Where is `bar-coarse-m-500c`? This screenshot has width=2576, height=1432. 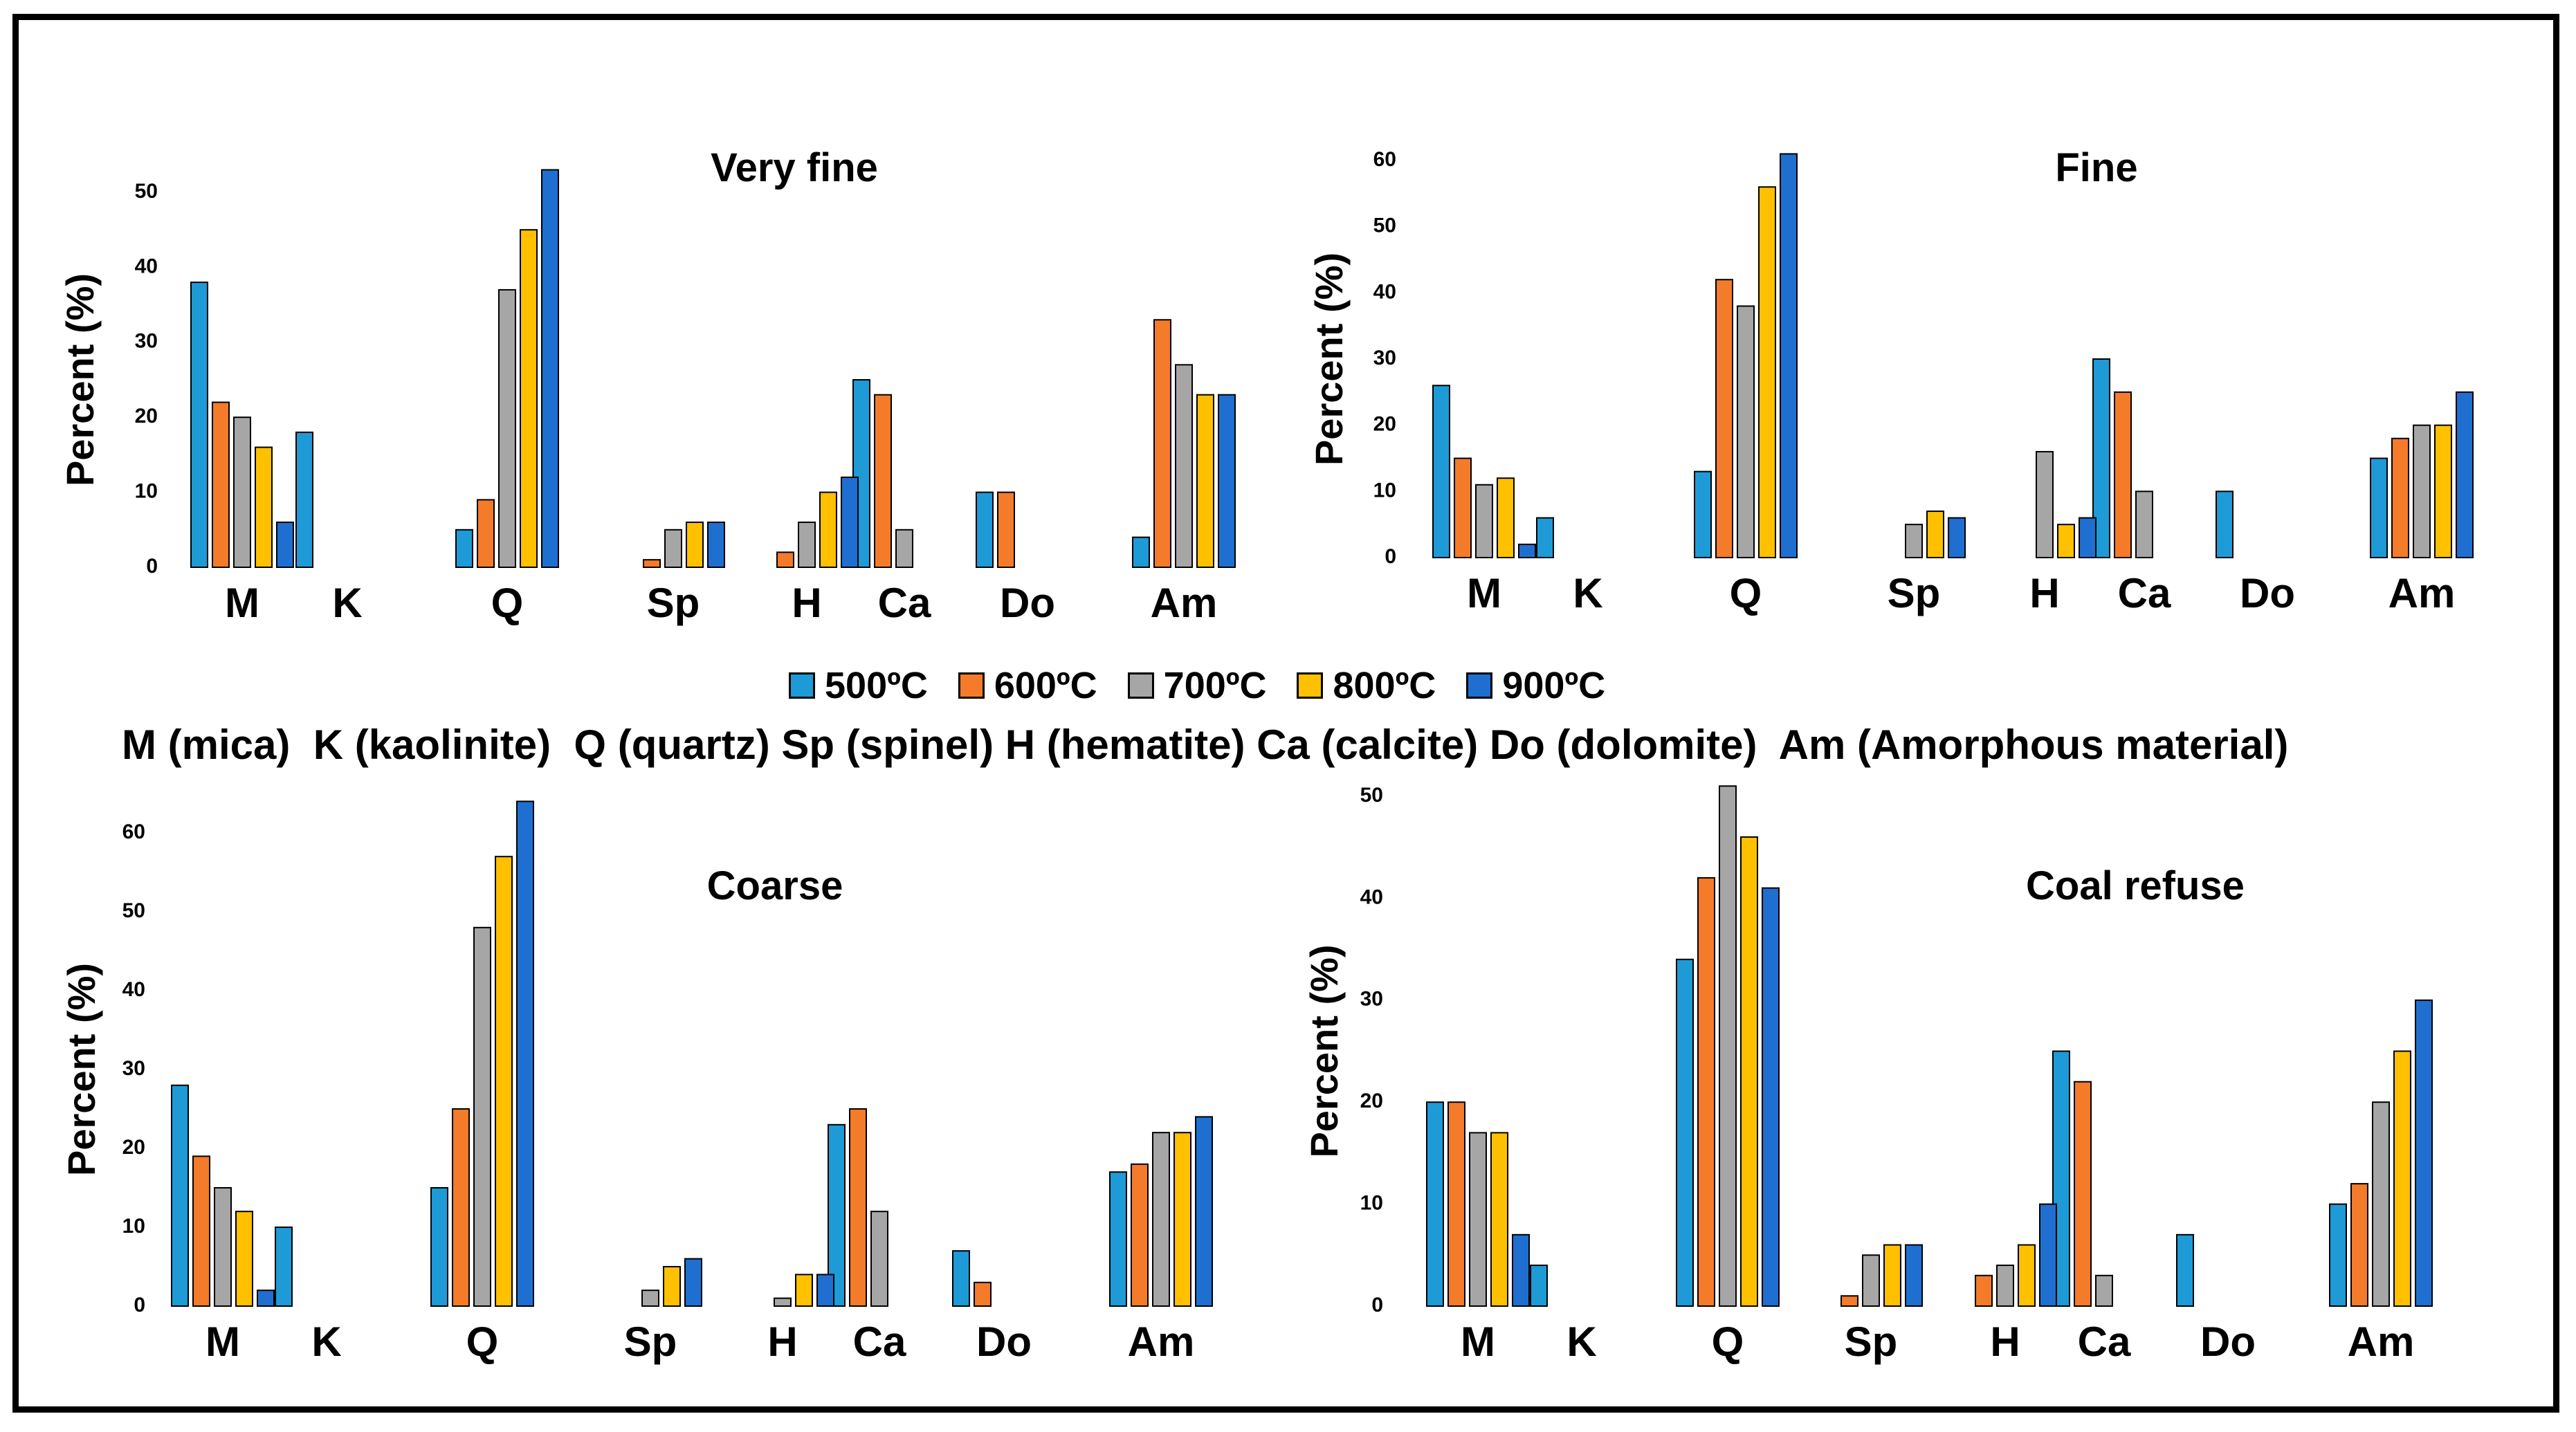 bar-coarse-m-500c is located at coordinates (180, 1195).